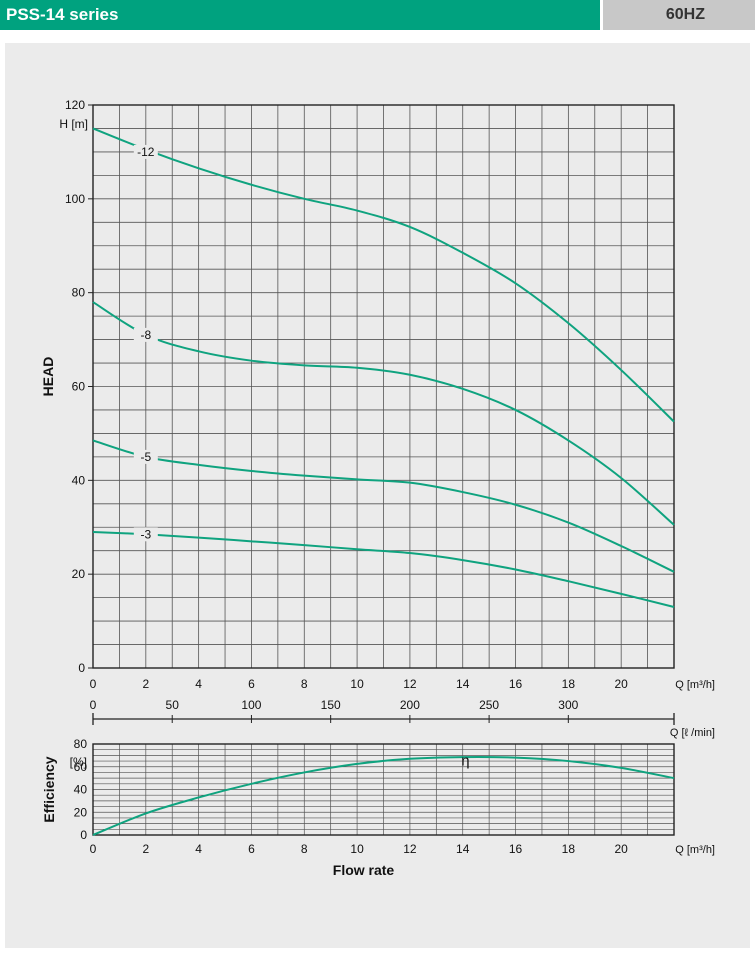 This screenshot has width=755, height=953. Describe the element at coordinates (695, 685) in the screenshot. I see `head-xunit-label: Q [m³/h]` at that location.